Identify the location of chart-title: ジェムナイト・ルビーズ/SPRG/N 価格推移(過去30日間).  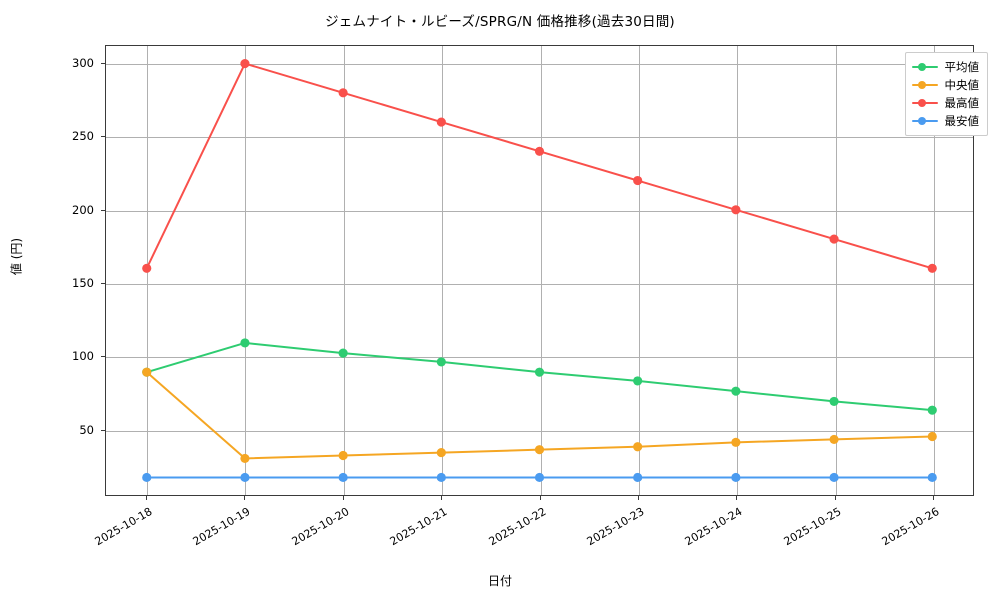
(500, 22).